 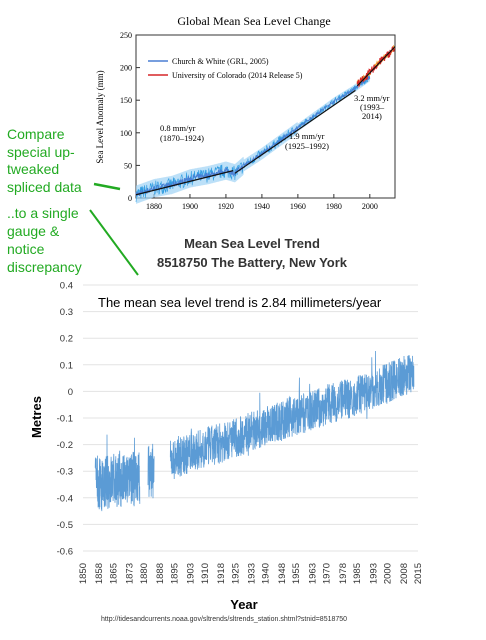 I want to click on battery-x-tick-label: 1940, so click(x=266, y=573).